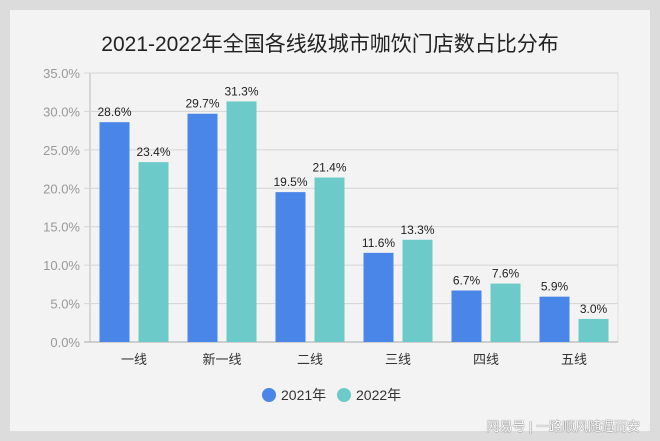  Describe the element at coordinates (506, 274) in the screenshot. I see `data-label: 7.6%` at that location.